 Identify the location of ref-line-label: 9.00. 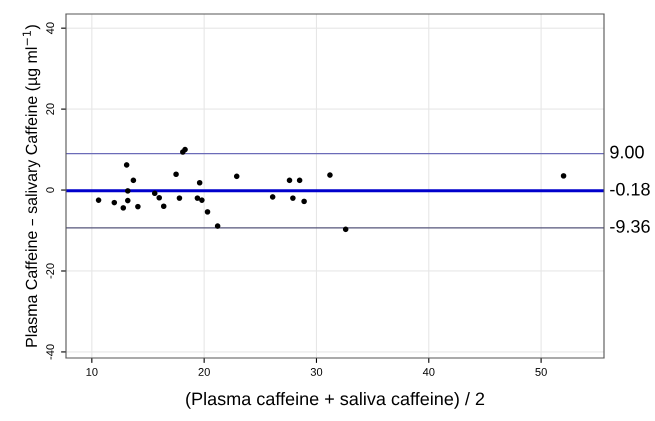
(627, 152).